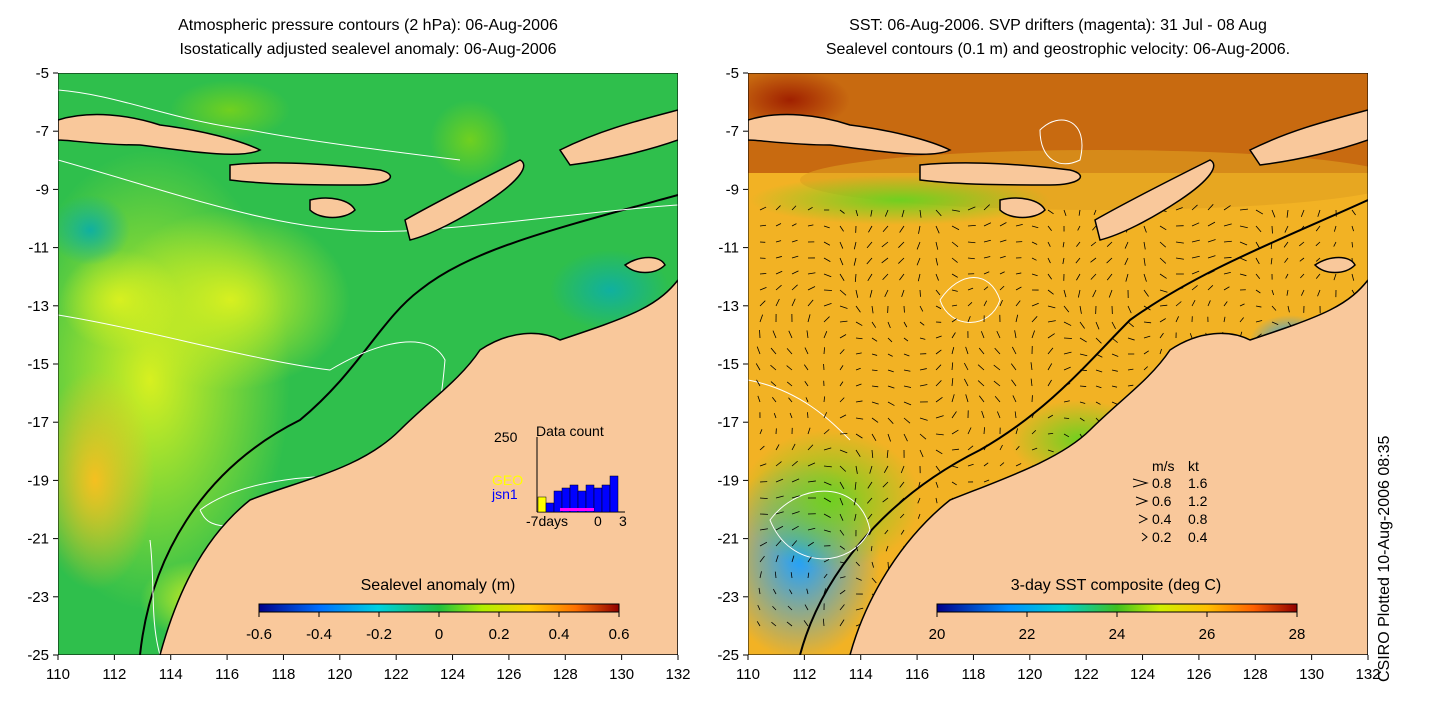 The width and height of the screenshot is (1440, 720). What do you see at coordinates (1384, 558) in the screenshot?
I see `csiro-credit: CSIRO Plotted 10-Aug-2006 08:35` at bounding box center [1384, 558].